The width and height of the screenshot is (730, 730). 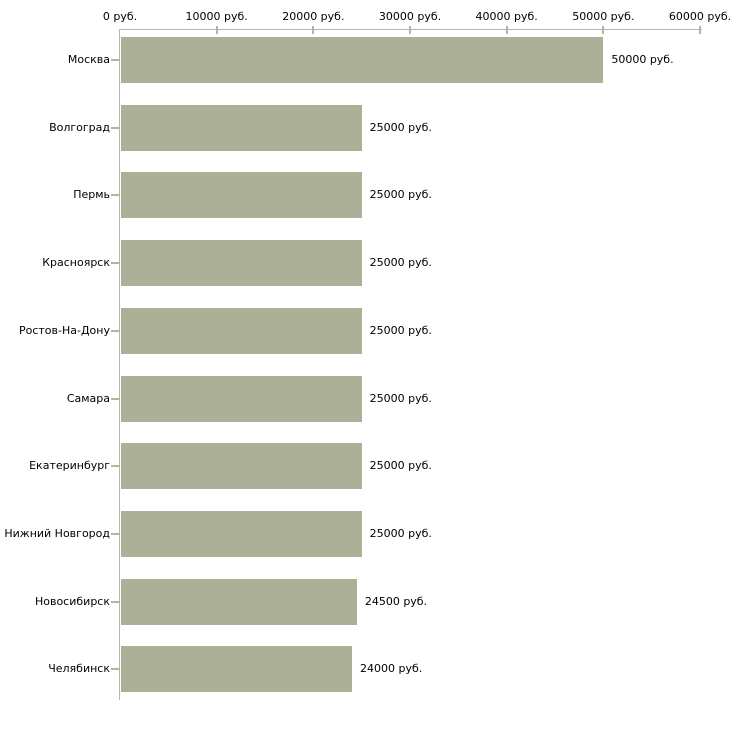 I want to click on value-label: 24000 руб., so click(x=391, y=668).